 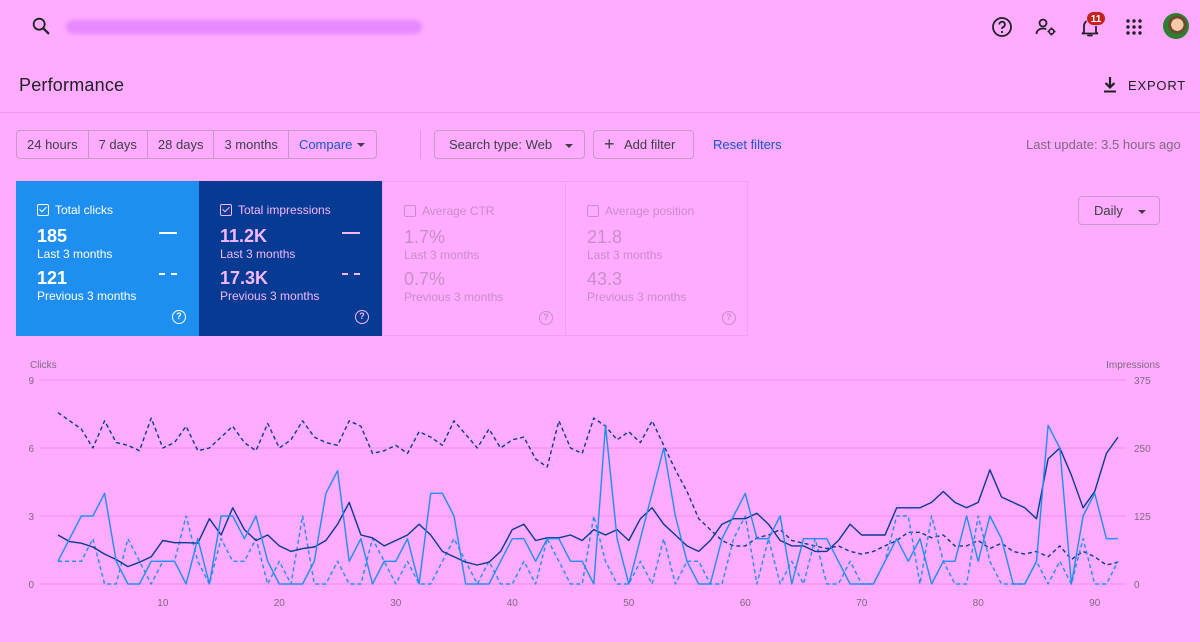 I want to click on granularity-label: Daily, so click(x=1108, y=210).